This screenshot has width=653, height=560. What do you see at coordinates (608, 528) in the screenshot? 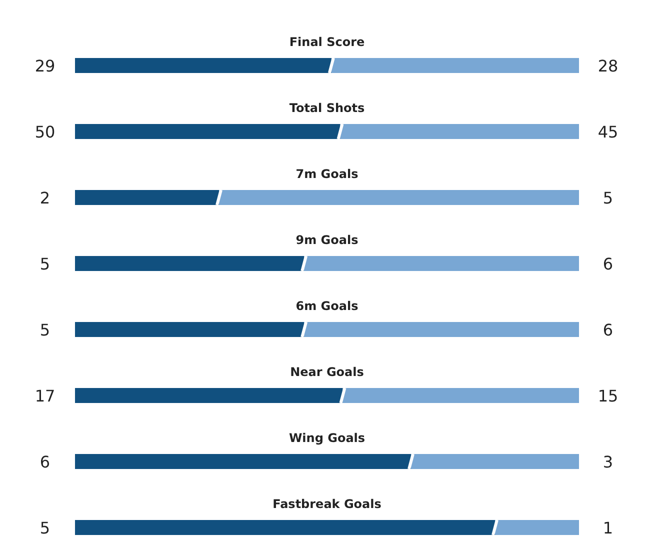
I see `data-label: 1` at bounding box center [608, 528].